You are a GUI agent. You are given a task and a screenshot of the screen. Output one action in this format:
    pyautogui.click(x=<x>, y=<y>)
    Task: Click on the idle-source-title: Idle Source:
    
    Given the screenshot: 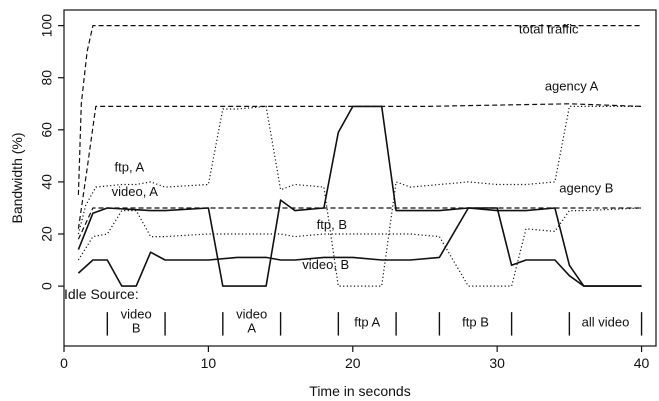 What is the action you would take?
    pyautogui.click(x=101, y=294)
    